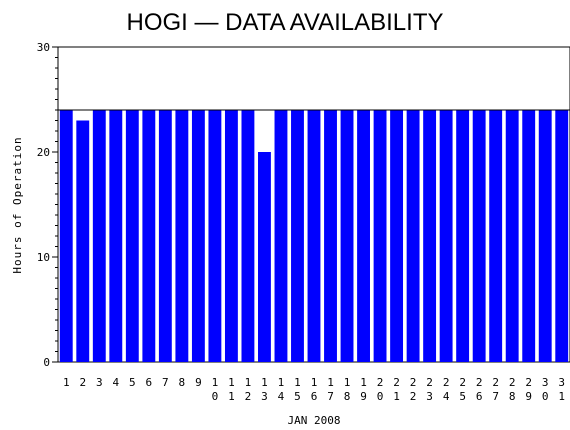 This screenshot has height=430, width=570. I want to click on x-tick-label-7: 7, so click(165, 382).